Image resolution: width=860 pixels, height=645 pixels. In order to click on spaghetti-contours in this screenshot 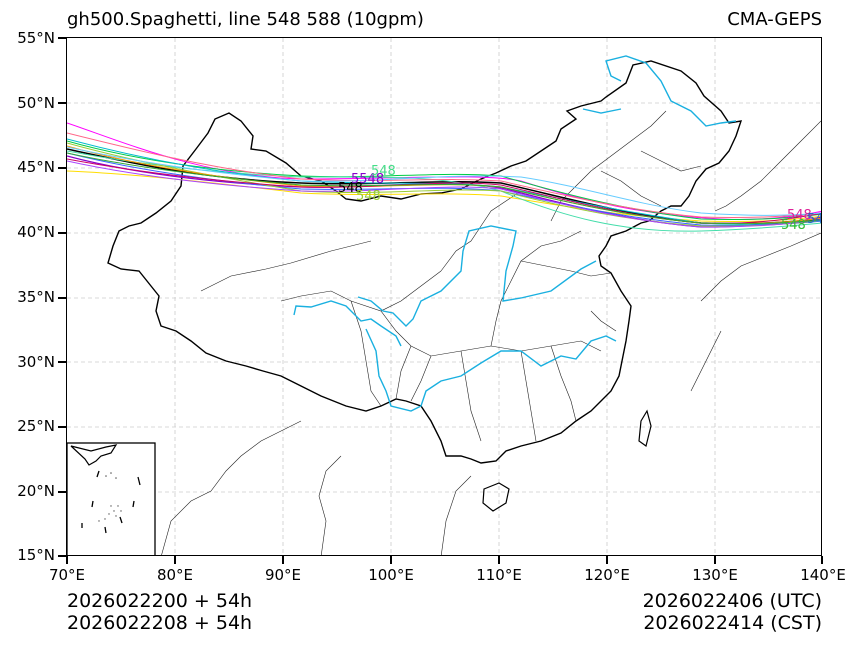, I will do `click(444, 177)`.